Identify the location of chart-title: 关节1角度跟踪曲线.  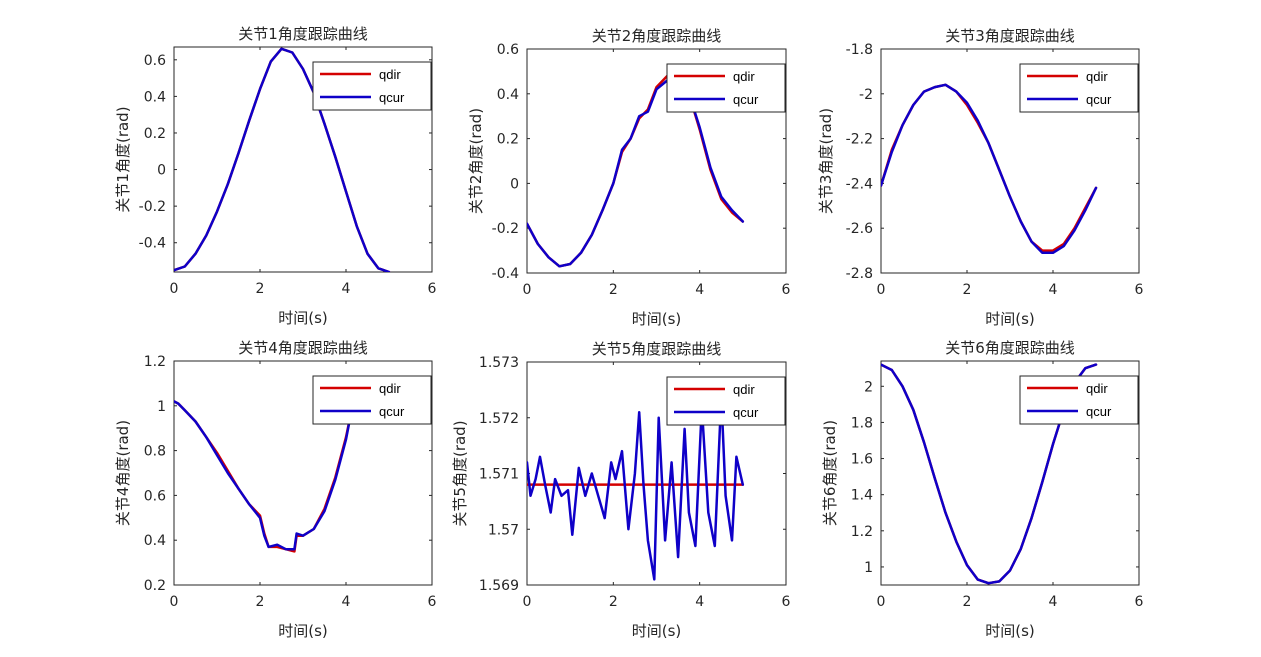
(303, 34).